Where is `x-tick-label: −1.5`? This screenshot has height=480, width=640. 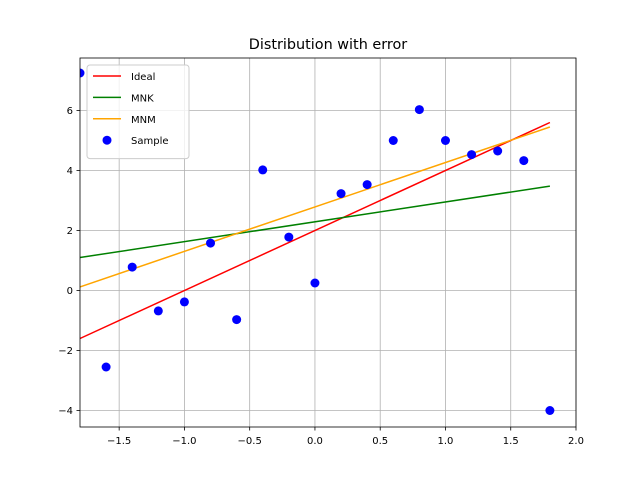 x-tick-label: −1.5 is located at coordinates (119, 441).